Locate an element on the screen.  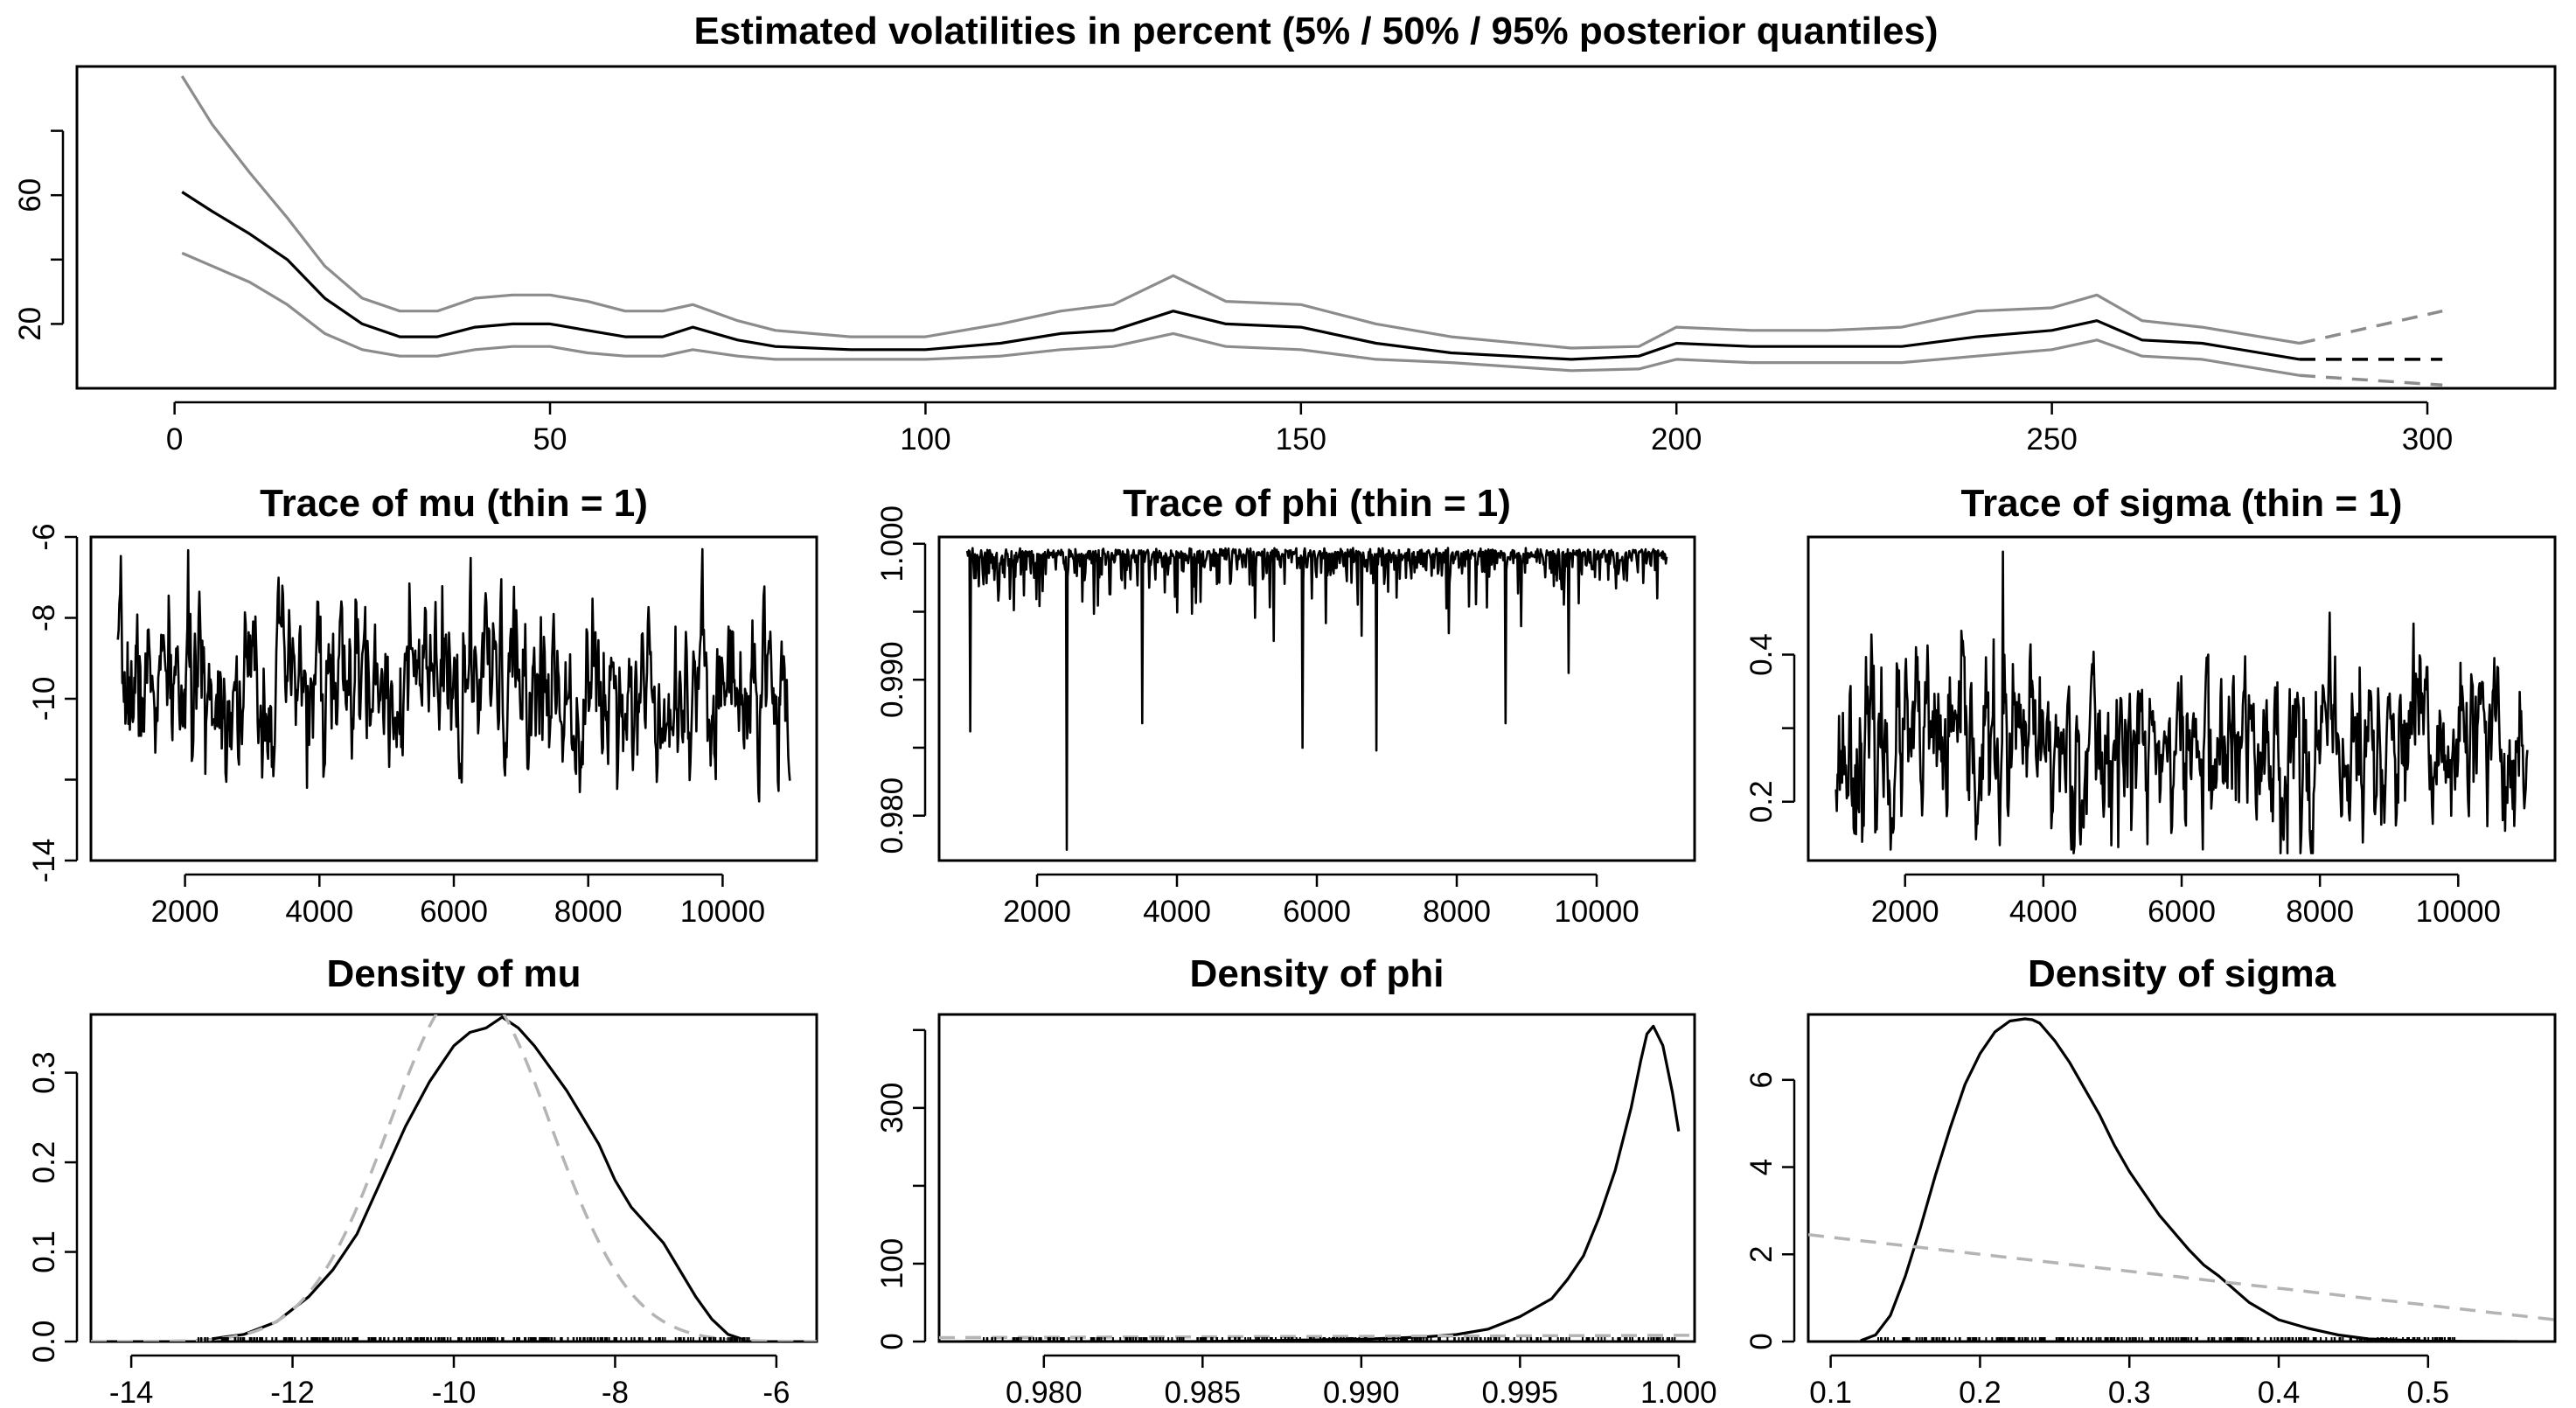
y-tick-label: 2 is located at coordinates (1761, 1254).